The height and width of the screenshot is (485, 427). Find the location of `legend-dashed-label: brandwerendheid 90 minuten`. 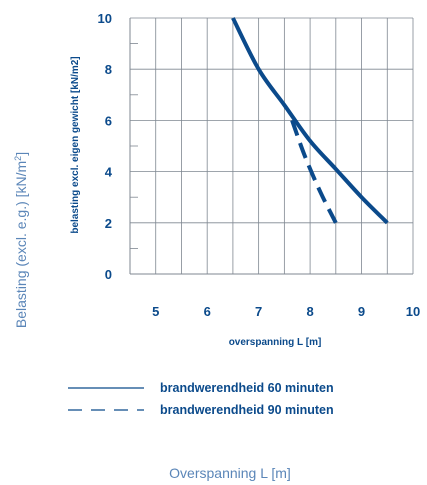

legend-dashed-label: brandwerendheid 90 minuten is located at coordinates (247, 410).